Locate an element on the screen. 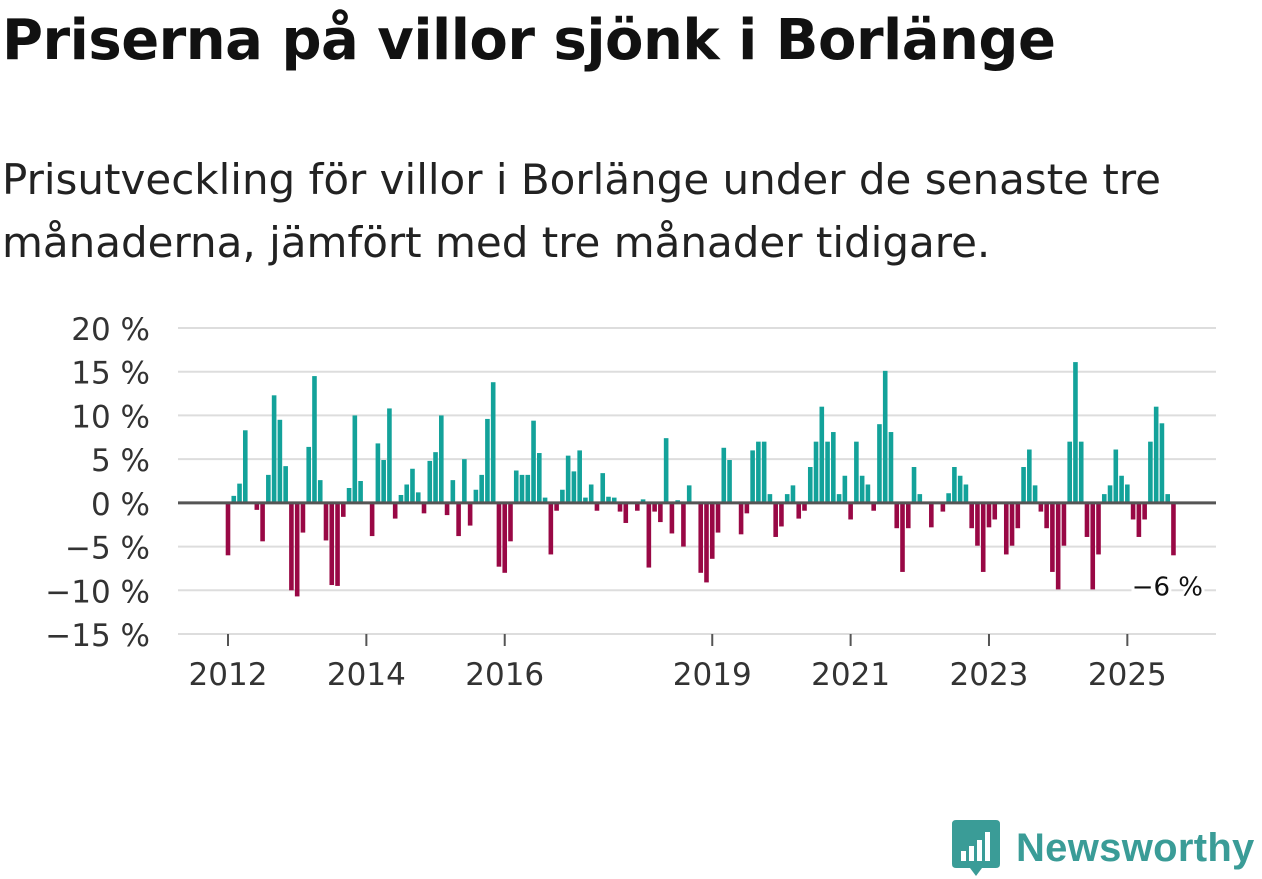  x-tick-label: 2012 is located at coordinates (228, 675).